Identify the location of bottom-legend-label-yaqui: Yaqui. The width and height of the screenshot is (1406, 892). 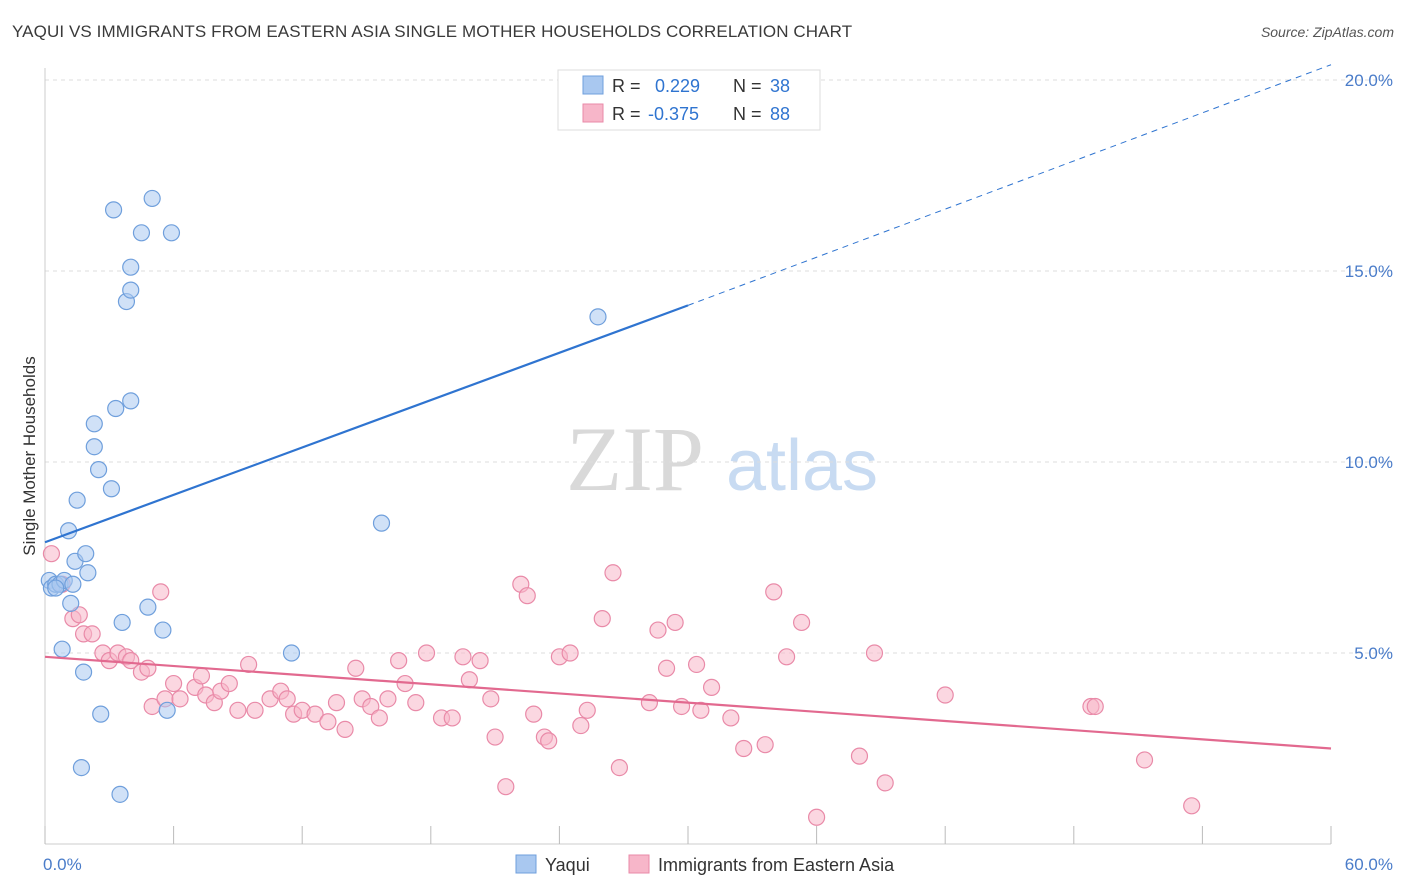
(567, 865).